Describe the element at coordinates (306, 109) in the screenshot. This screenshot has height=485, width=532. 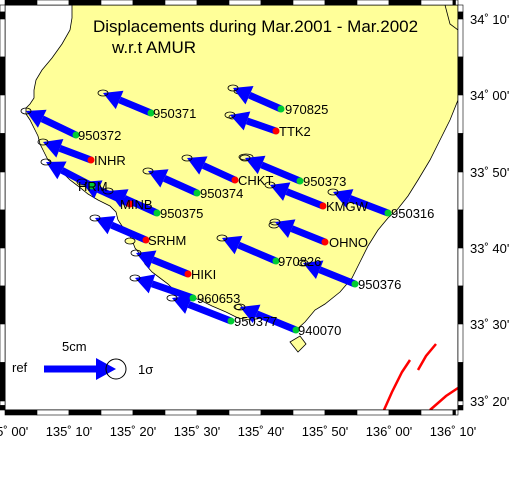
I see `station-label: 970825` at that location.